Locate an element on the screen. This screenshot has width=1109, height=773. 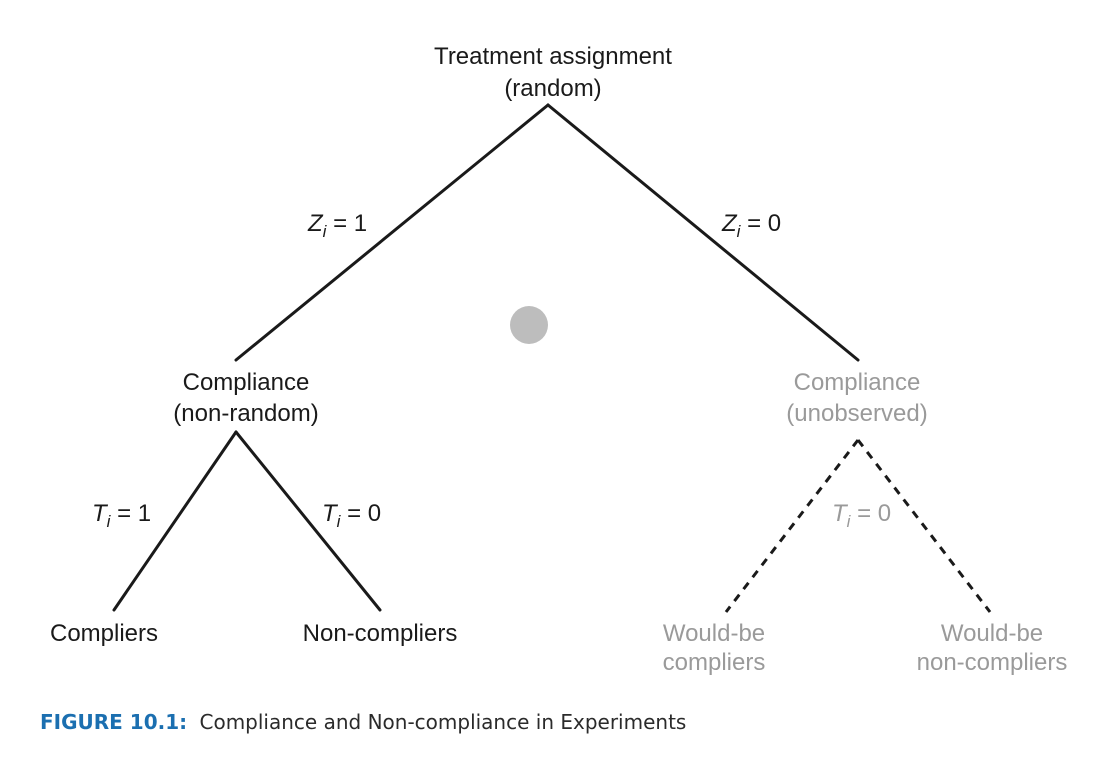
leaf-would-compliers-sublabel: compliers is located at coordinates (714, 662).